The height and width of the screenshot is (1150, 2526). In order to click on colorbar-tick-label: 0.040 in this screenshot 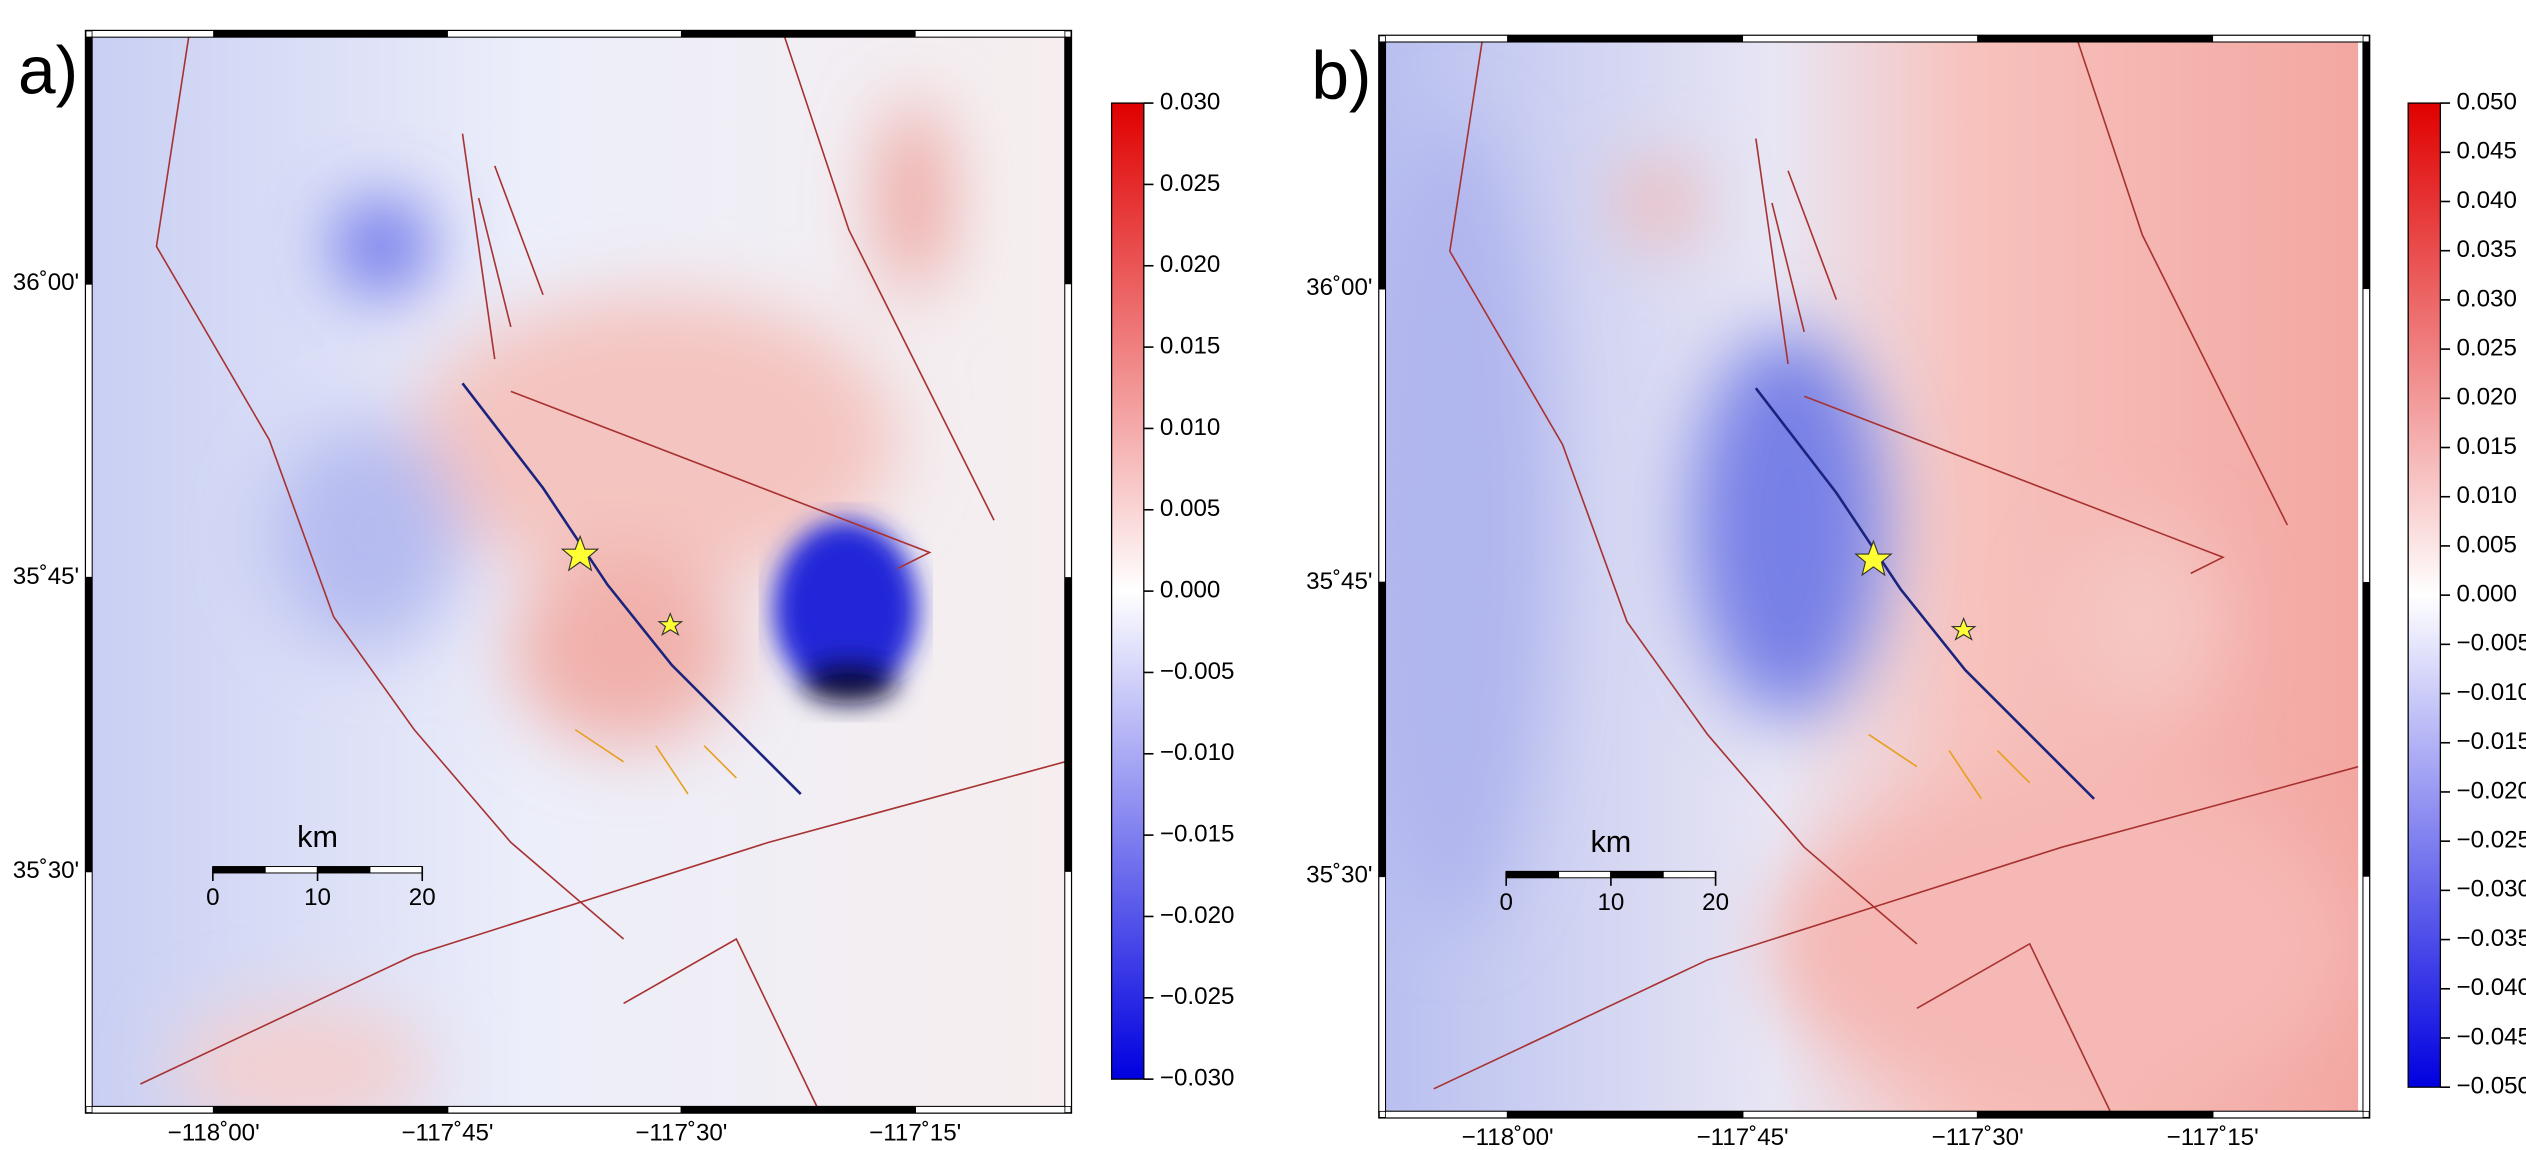, I will do `click(2486, 200)`.